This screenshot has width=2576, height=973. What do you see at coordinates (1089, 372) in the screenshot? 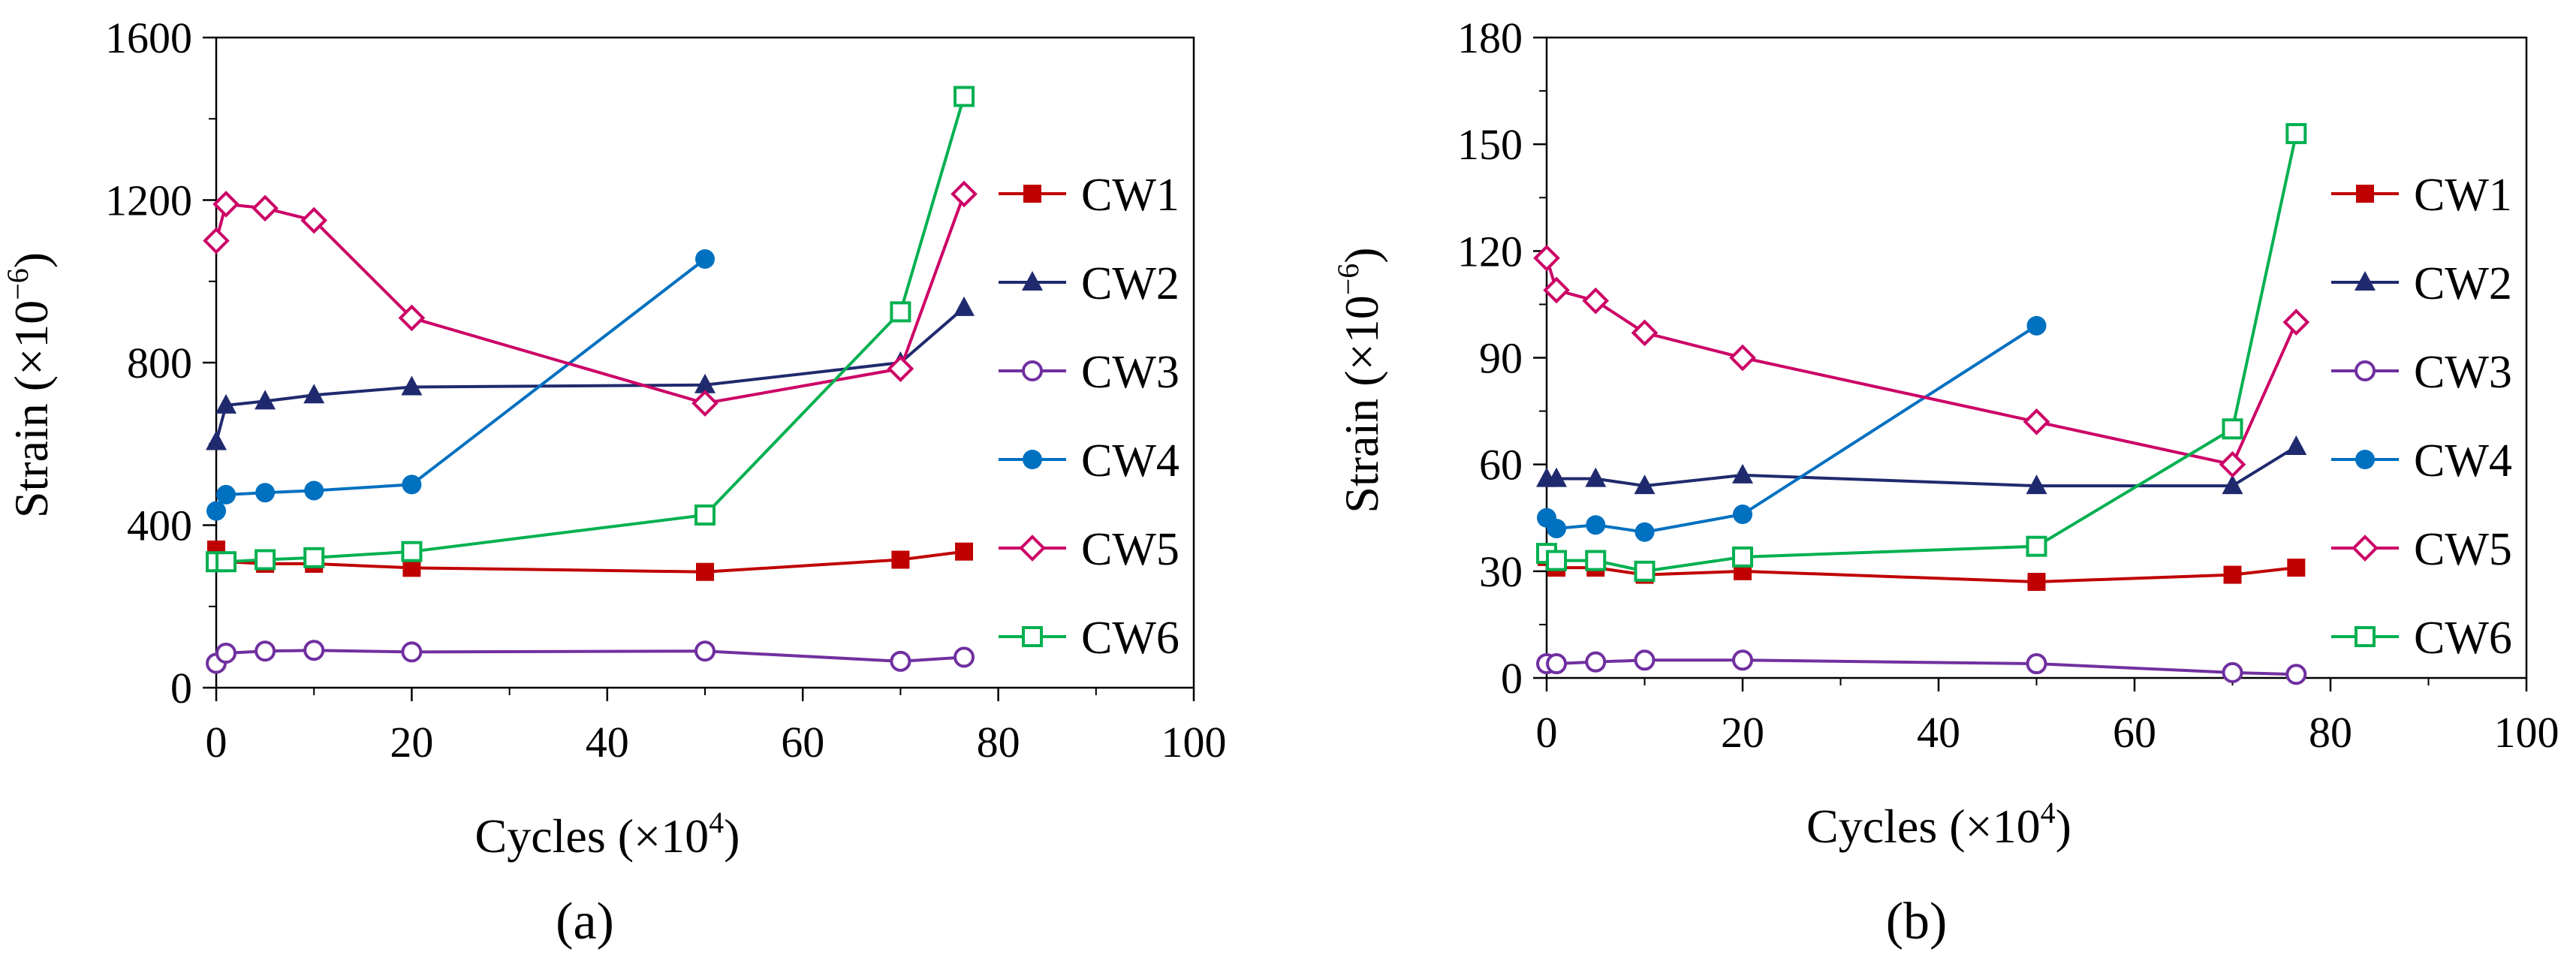
I see `legend-entry-cw3: CW3` at bounding box center [1089, 372].